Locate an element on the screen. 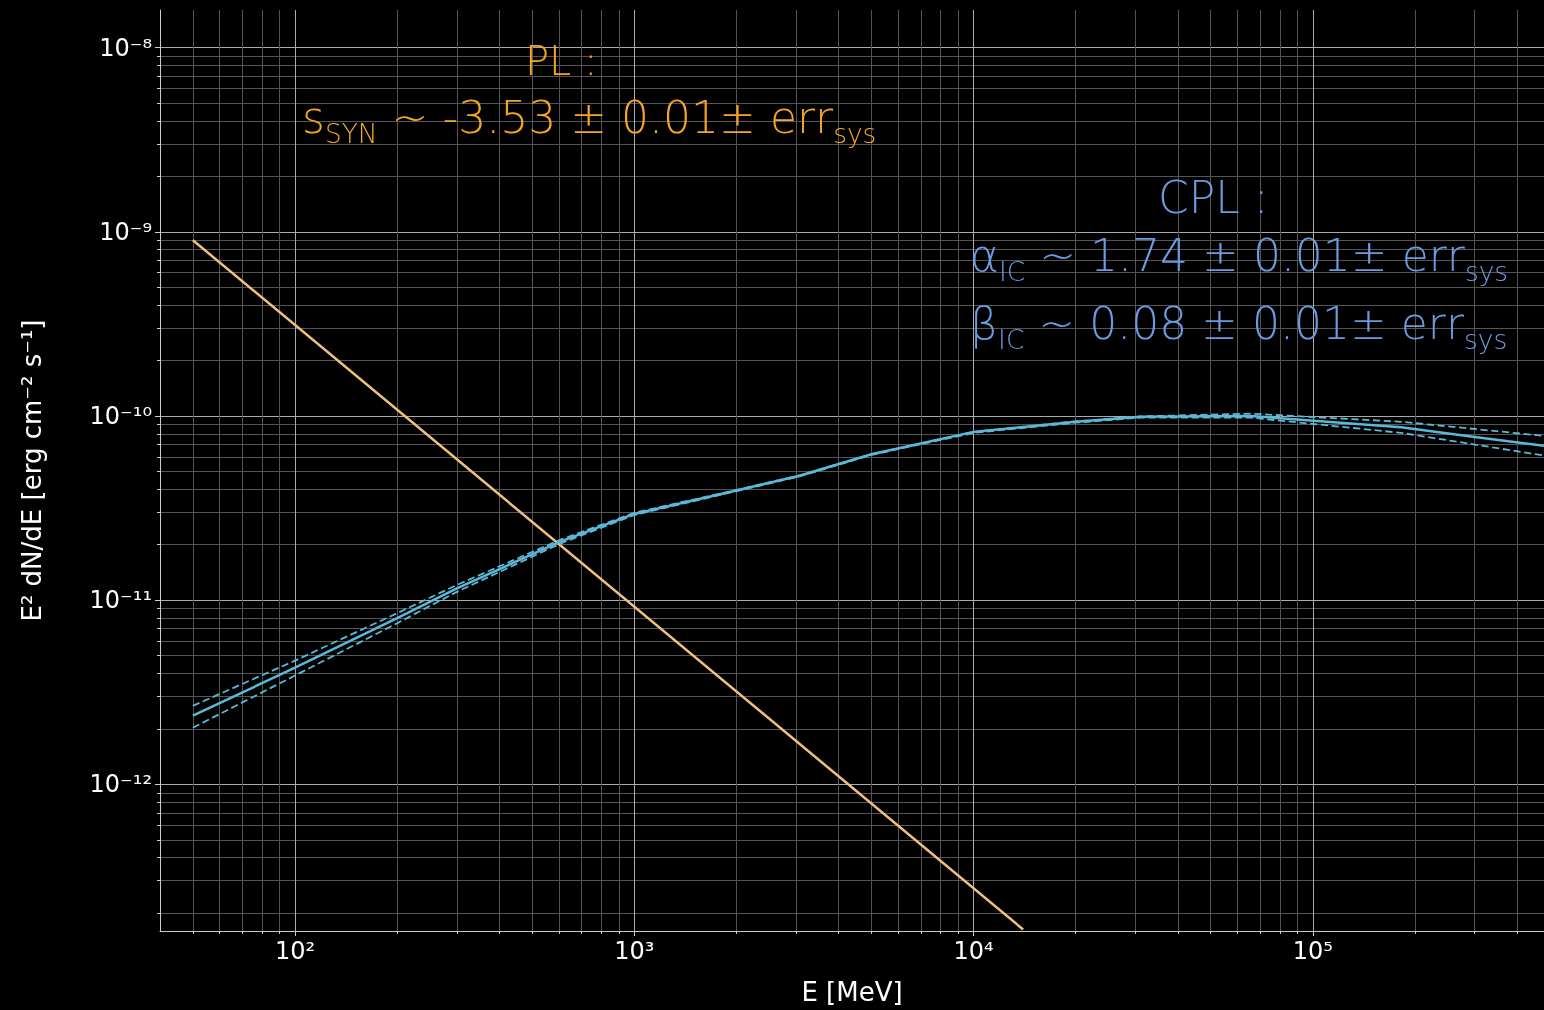 The height and width of the screenshot is (1010, 1544). x-tick-label: 10² is located at coordinates (295, 951).